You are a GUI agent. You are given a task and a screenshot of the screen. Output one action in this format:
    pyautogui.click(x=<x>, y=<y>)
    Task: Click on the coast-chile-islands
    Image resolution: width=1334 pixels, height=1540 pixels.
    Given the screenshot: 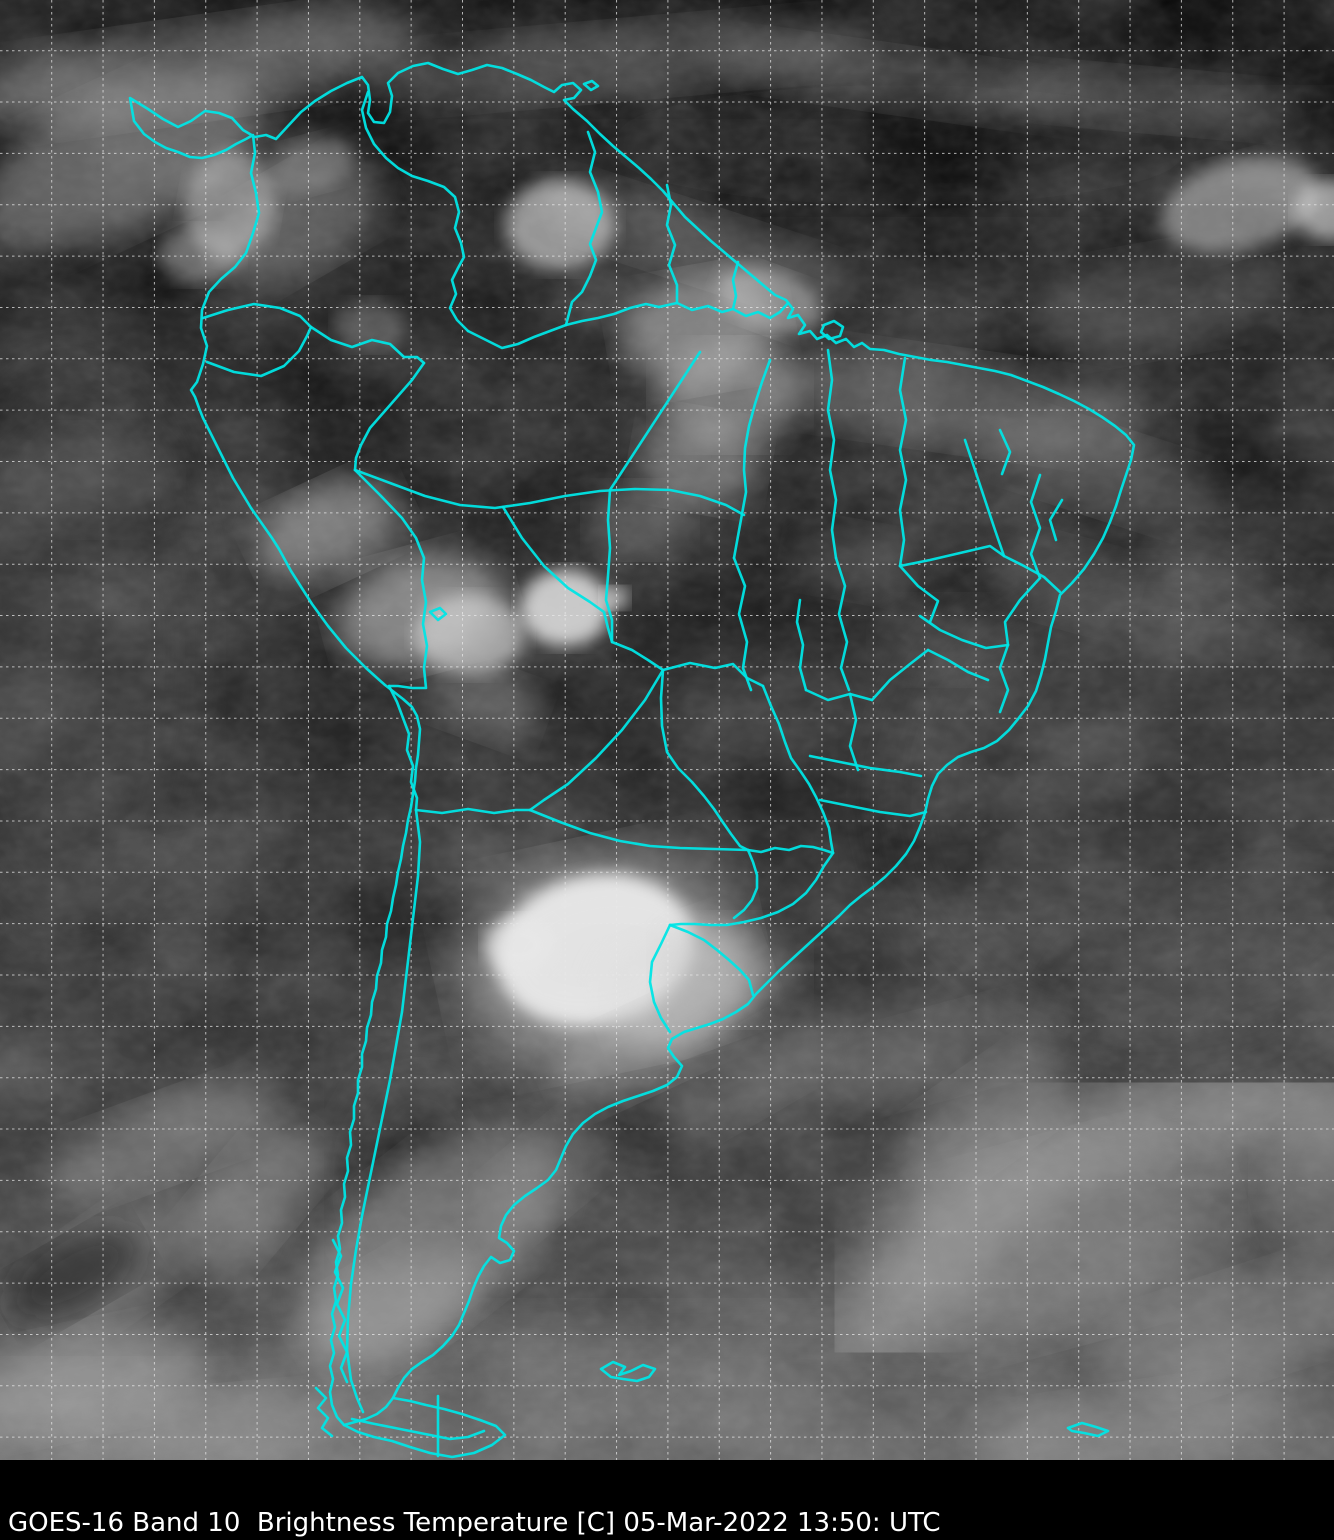 What is the action you would take?
    pyautogui.click(x=324, y=1412)
    